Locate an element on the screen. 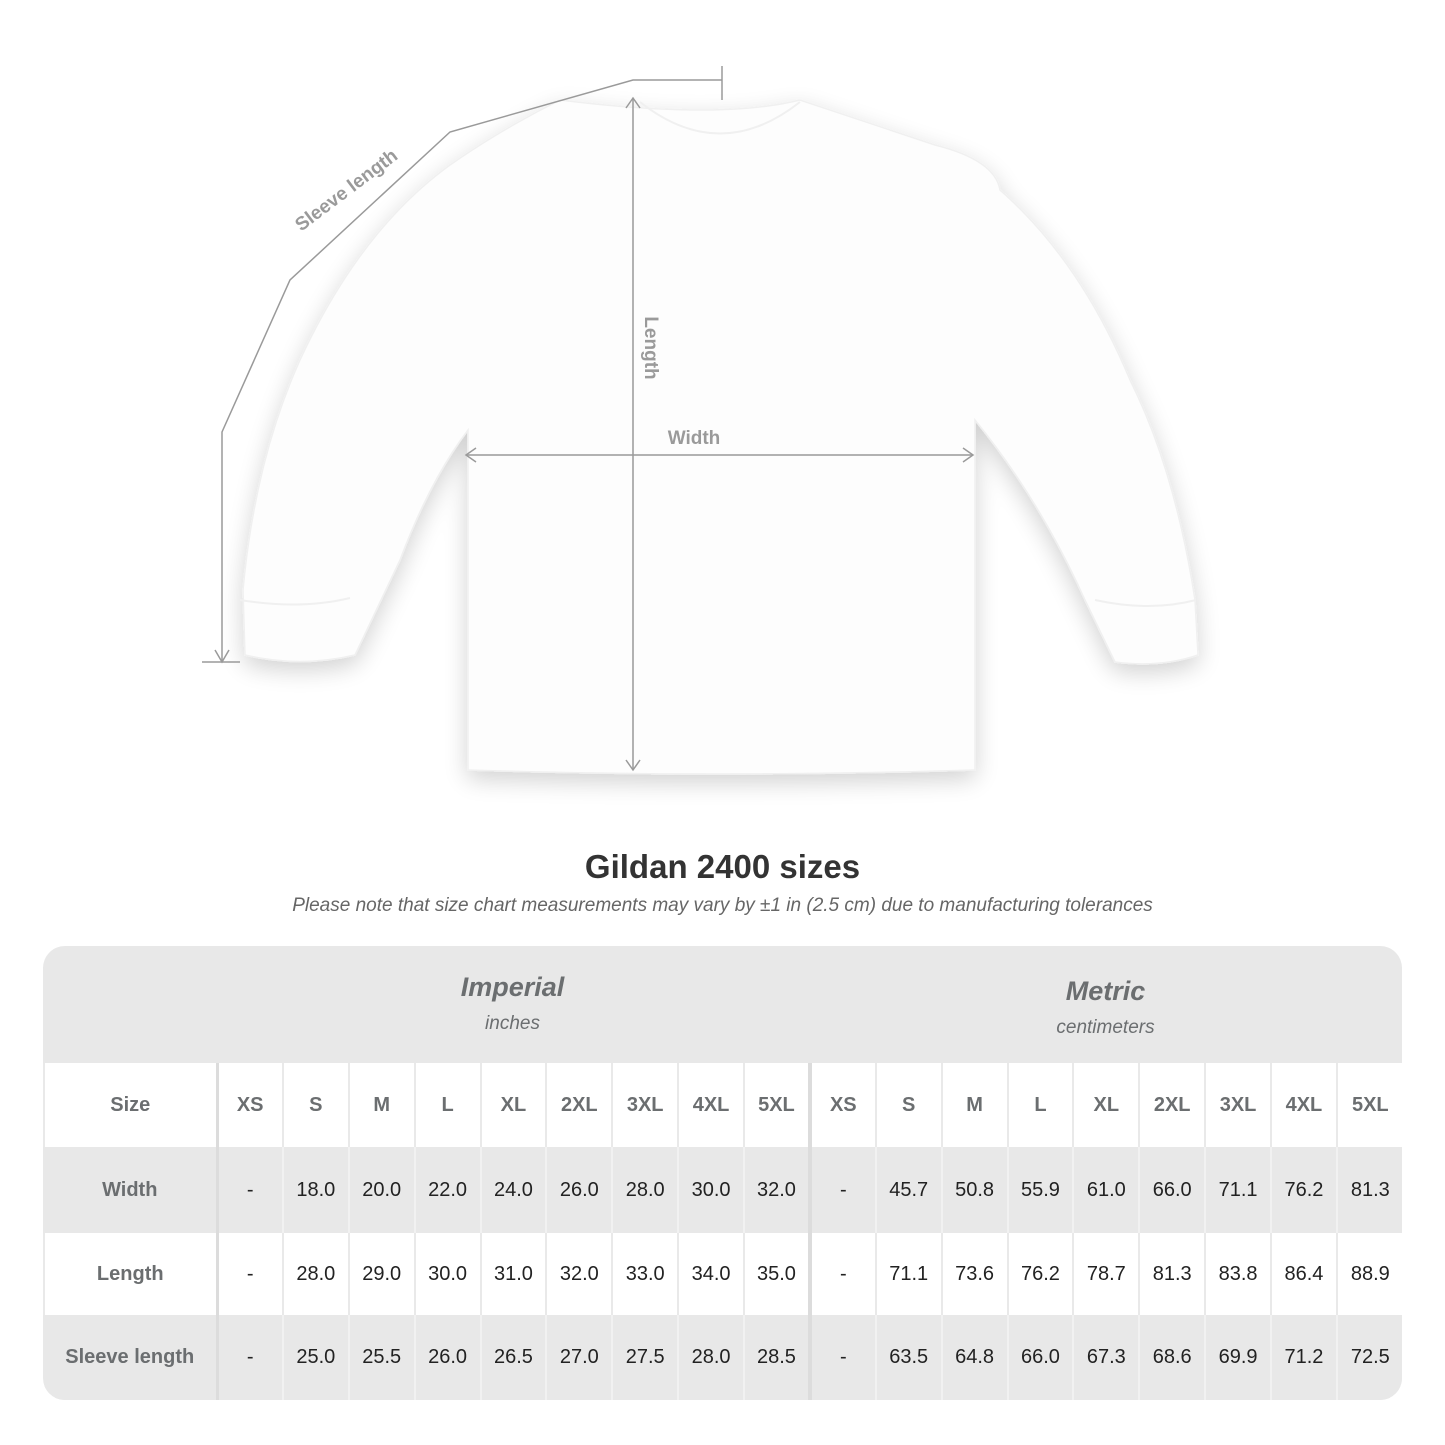 The width and height of the screenshot is (1445, 1445). imperial-value-cell: 18.0 is located at coordinates (315, 1190).